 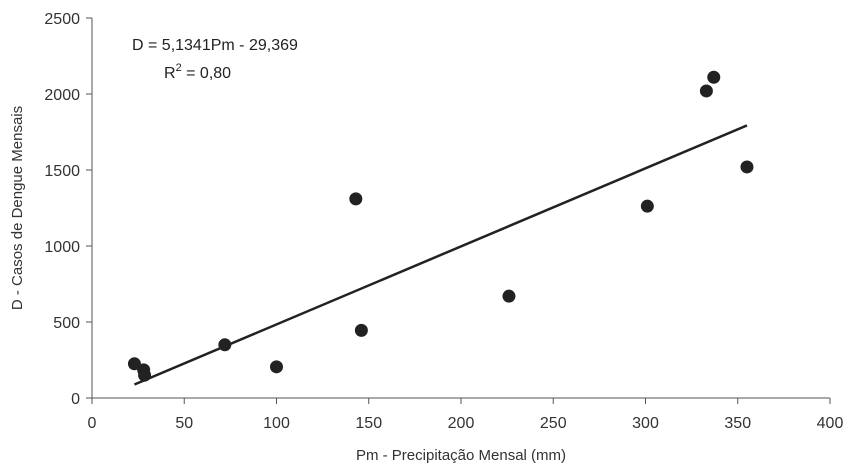 What do you see at coordinates (368, 423) in the screenshot?
I see `x-tick-label: 150` at bounding box center [368, 423].